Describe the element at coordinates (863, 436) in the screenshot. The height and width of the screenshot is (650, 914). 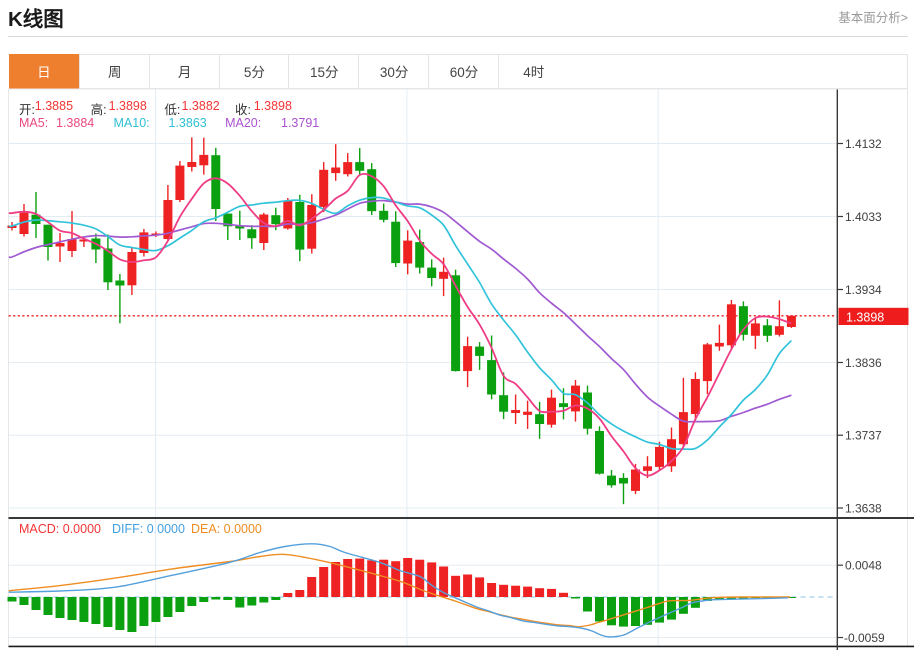
I see `svg-text: 1.3737` at that location.